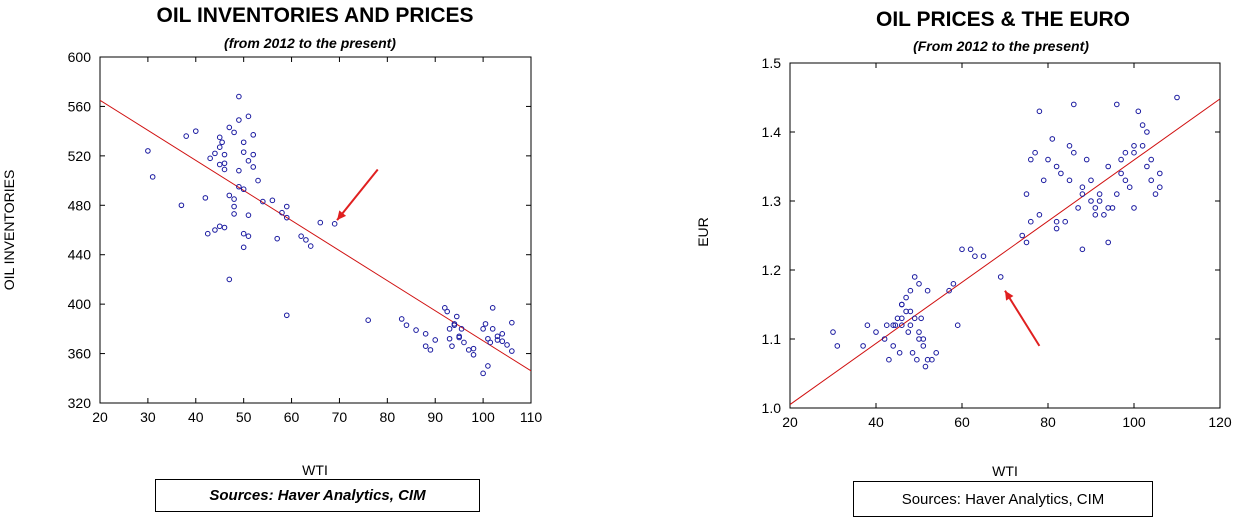 The image size is (1236, 519). I want to click on x-tick-label: 90, so click(435, 417).